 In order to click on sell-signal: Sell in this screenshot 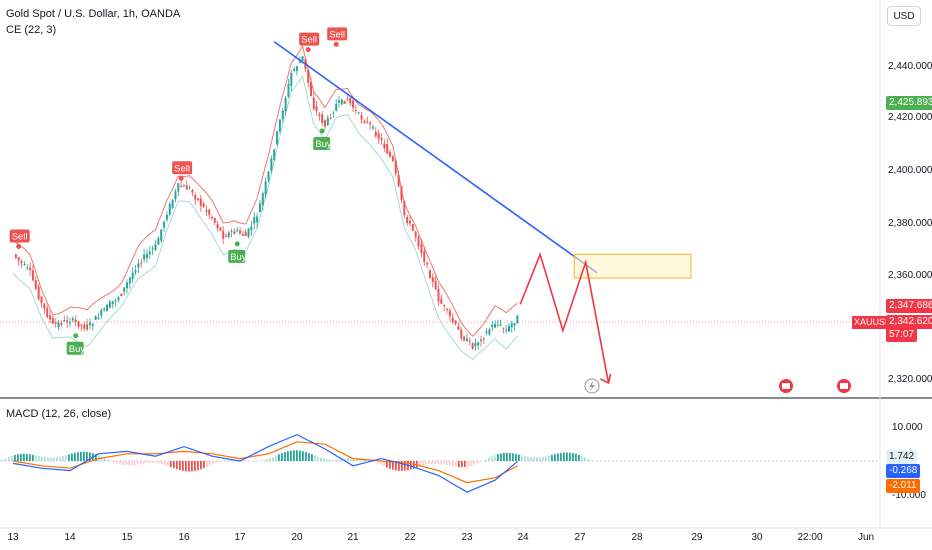, I will do `click(309, 42)`.